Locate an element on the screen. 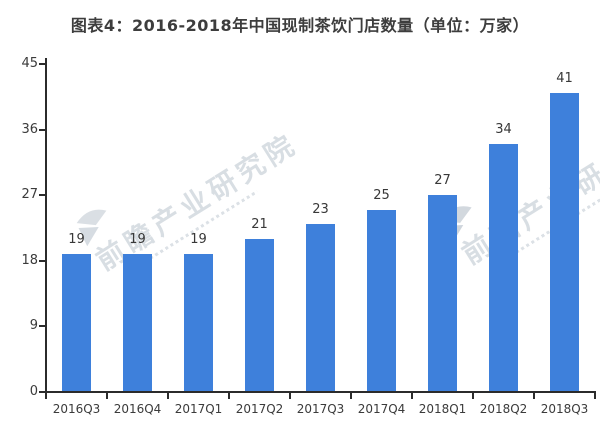 This screenshot has width=600, height=430. chart-title: 图表4：2016-2018年中国现制茶饮门店数量（单位：万家） is located at coordinates (300, 25).